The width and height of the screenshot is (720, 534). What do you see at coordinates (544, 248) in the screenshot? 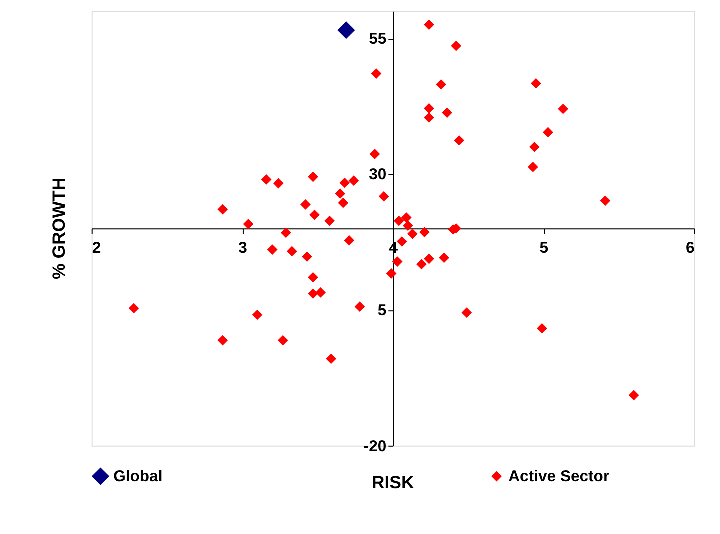
I see `x-tick-label: 5` at bounding box center [544, 248].